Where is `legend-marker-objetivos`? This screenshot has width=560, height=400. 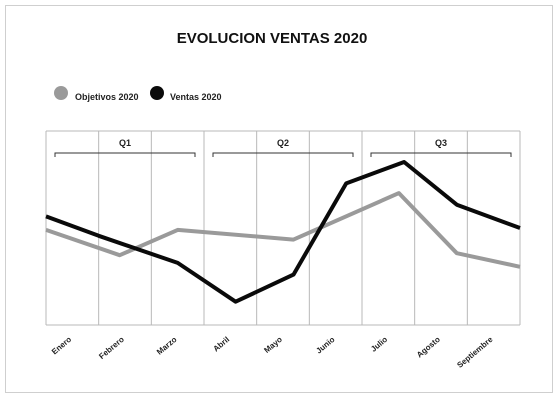
legend-marker-objetivos is located at coordinates (61, 93).